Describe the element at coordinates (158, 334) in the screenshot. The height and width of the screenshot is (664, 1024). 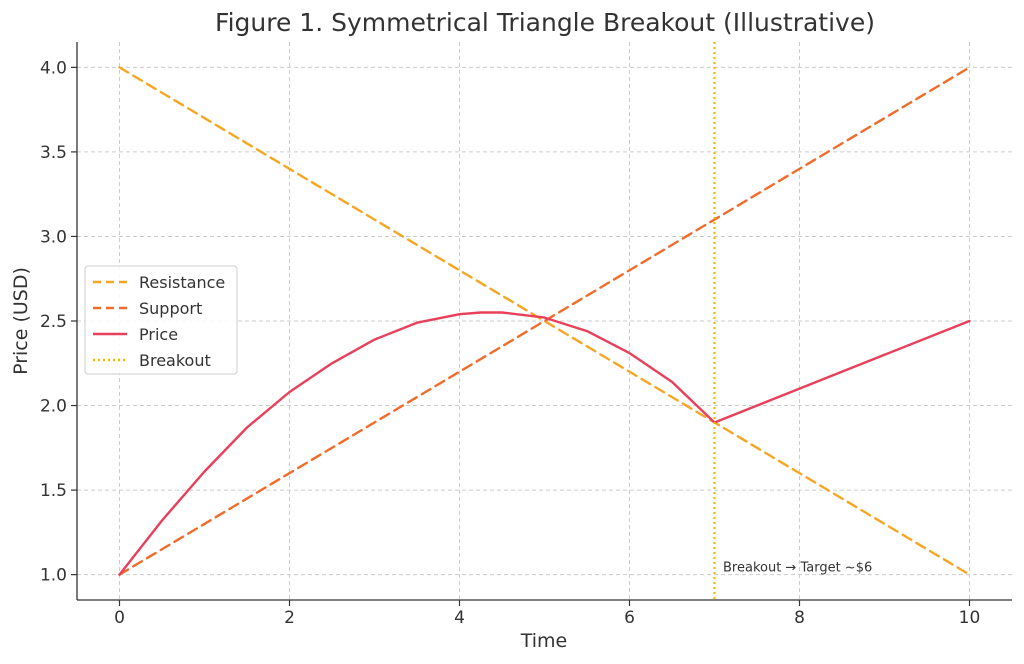
I see `legend-label: Price` at that location.